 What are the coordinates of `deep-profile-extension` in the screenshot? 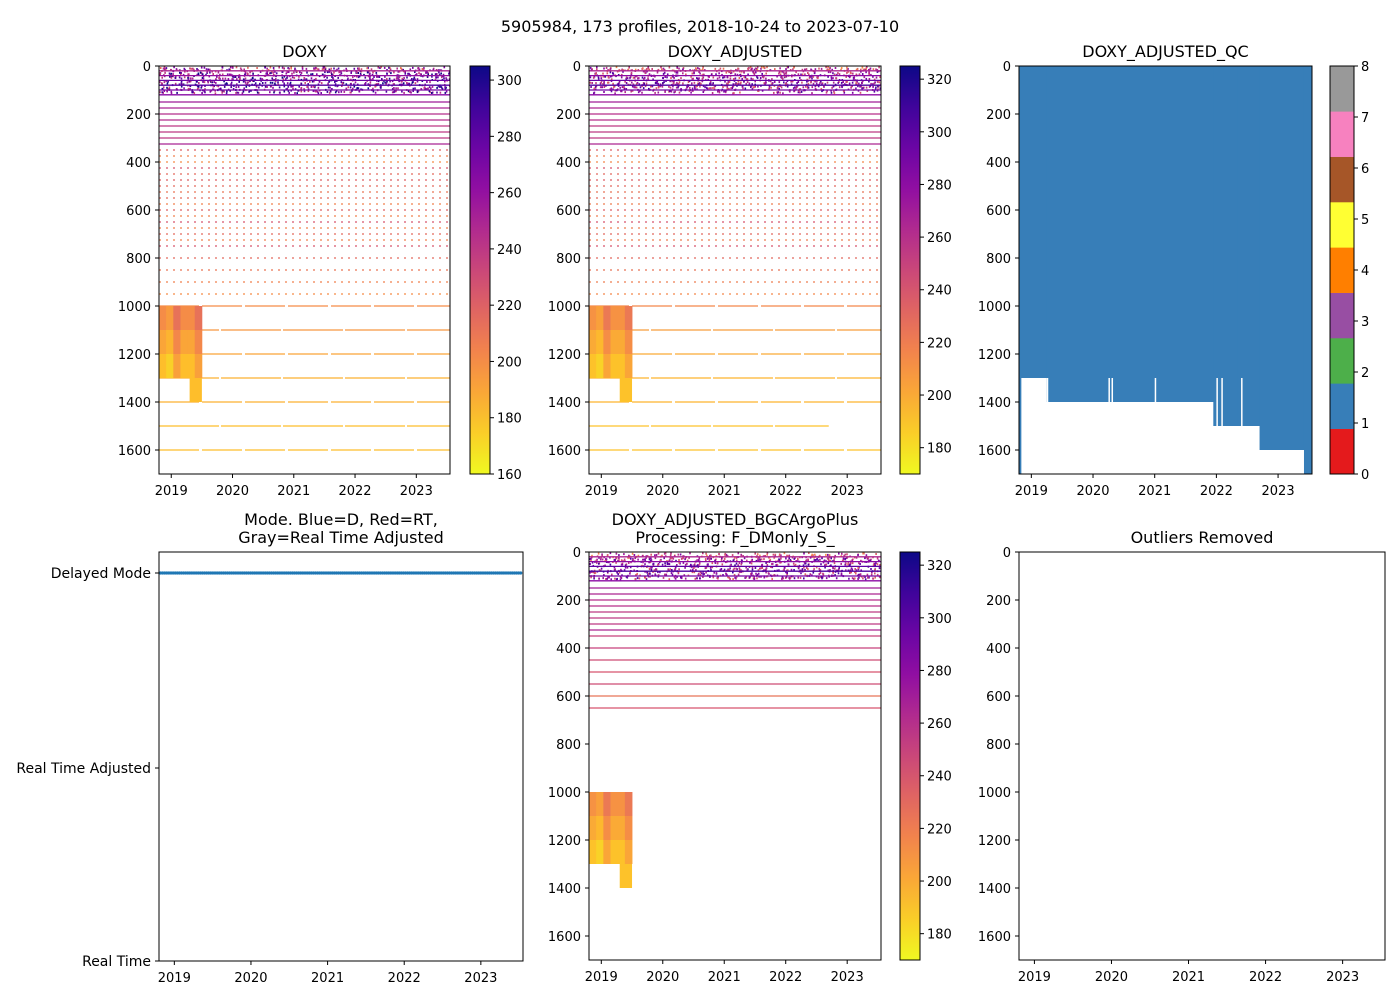 It's located at (626, 390).